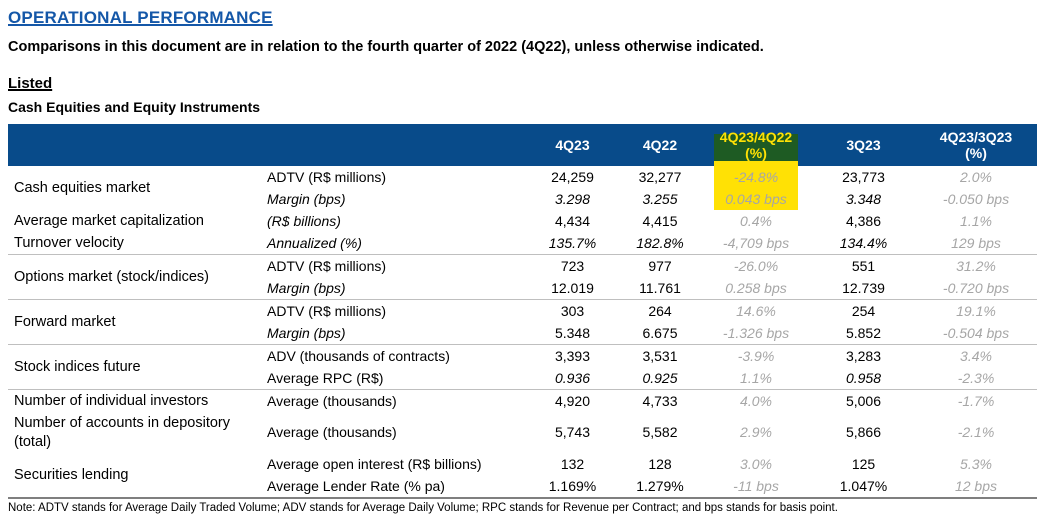 The width and height of the screenshot is (1045, 514). I want to click on value-cell: 0.258 bps, so click(756, 287).